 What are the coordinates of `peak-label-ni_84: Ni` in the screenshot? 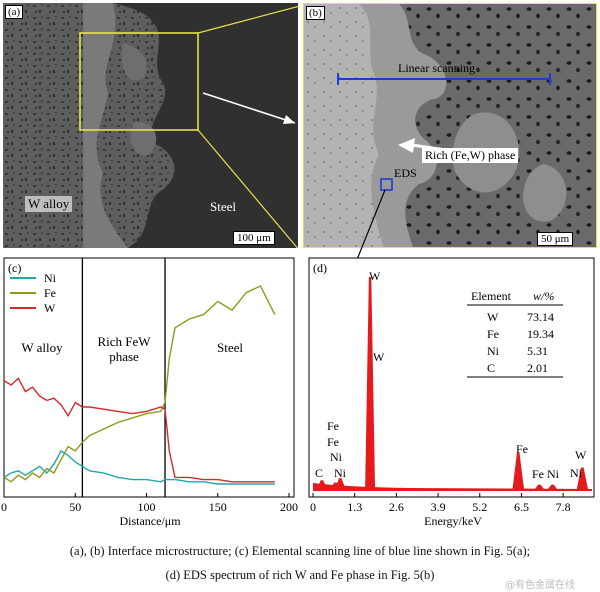 It's located at (576, 473).